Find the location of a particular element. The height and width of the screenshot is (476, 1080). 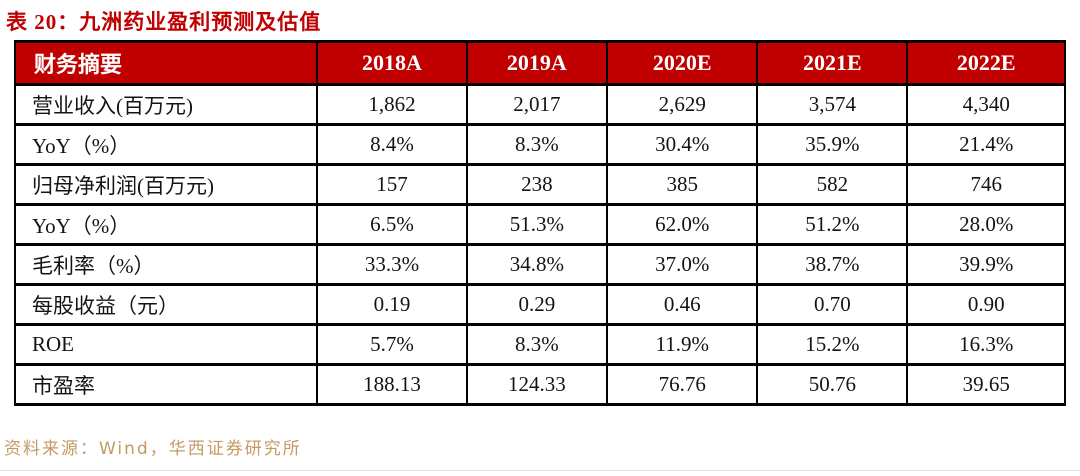

table-row-pe: 市盈率 188.13 124.33 76.76 50.76 39.65 is located at coordinates (539, 384).